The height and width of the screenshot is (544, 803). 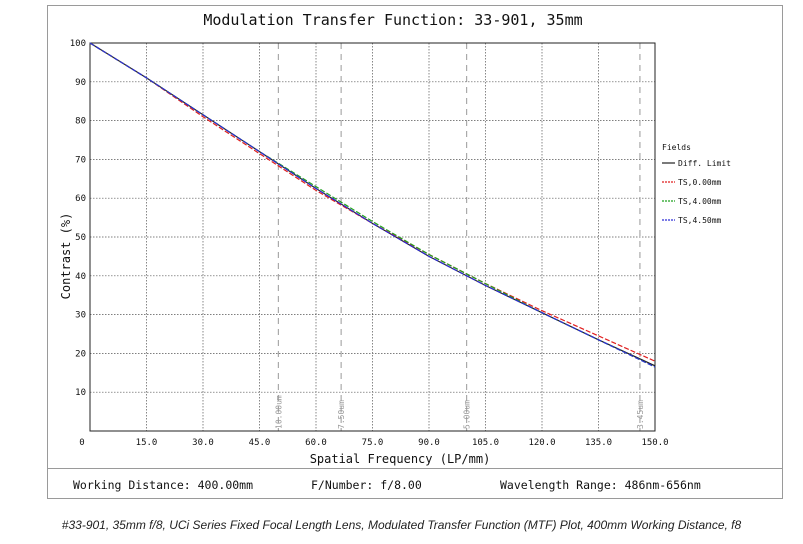 What do you see at coordinates (600, 485) in the screenshot?
I see `wavelength-range: Wavelength Range: 486nm-656nm` at bounding box center [600, 485].